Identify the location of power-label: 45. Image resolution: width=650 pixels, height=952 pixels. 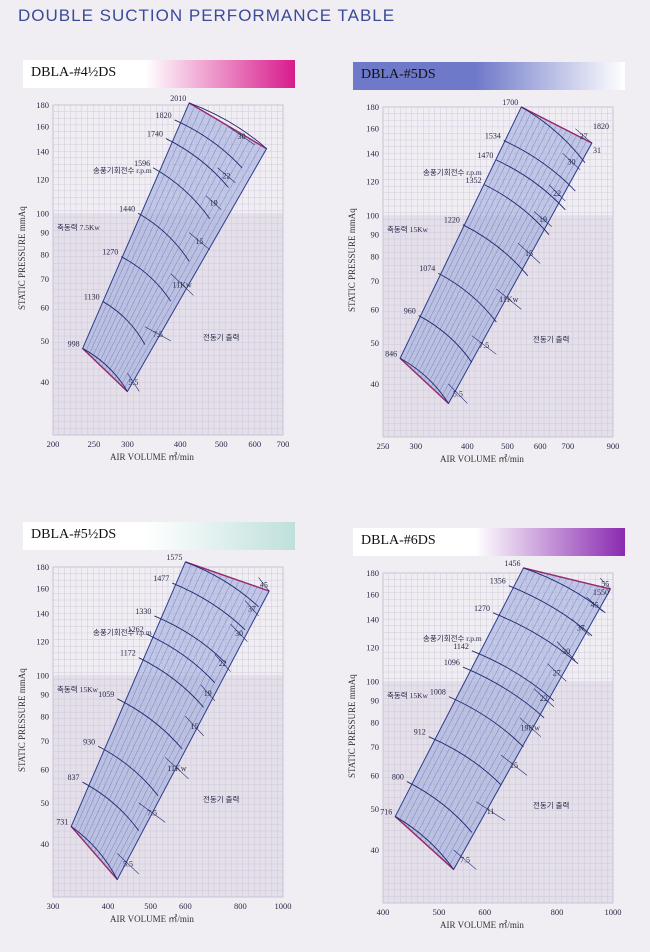
(595, 604).